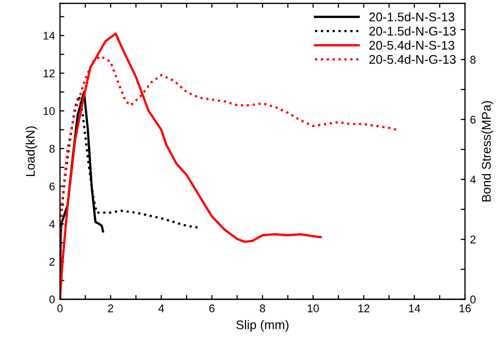  Describe the element at coordinates (49, 111) in the screenshot. I see `y-tick-label: 10` at that location.